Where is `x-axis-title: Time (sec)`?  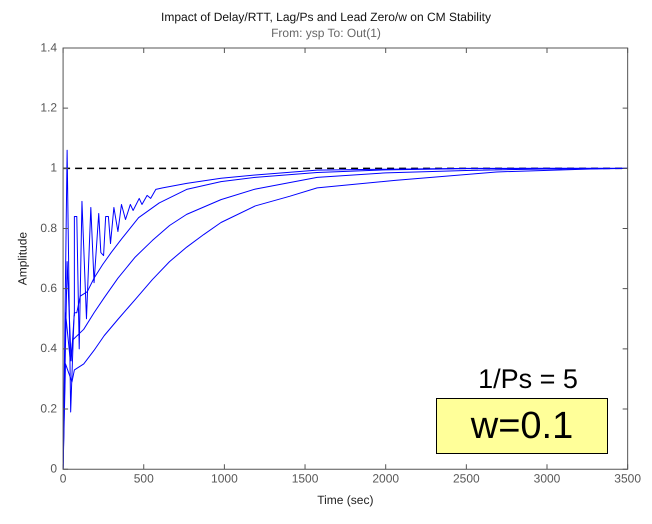 x-axis-title: Time (sec) is located at coordinates (345, 500).